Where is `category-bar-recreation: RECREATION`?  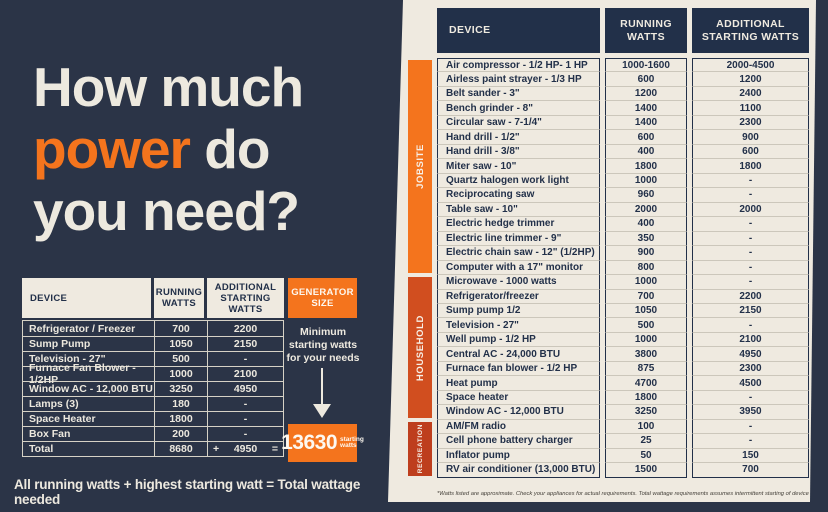 category-bar-recreation: RECREATION is located at coordinates (420, 449).